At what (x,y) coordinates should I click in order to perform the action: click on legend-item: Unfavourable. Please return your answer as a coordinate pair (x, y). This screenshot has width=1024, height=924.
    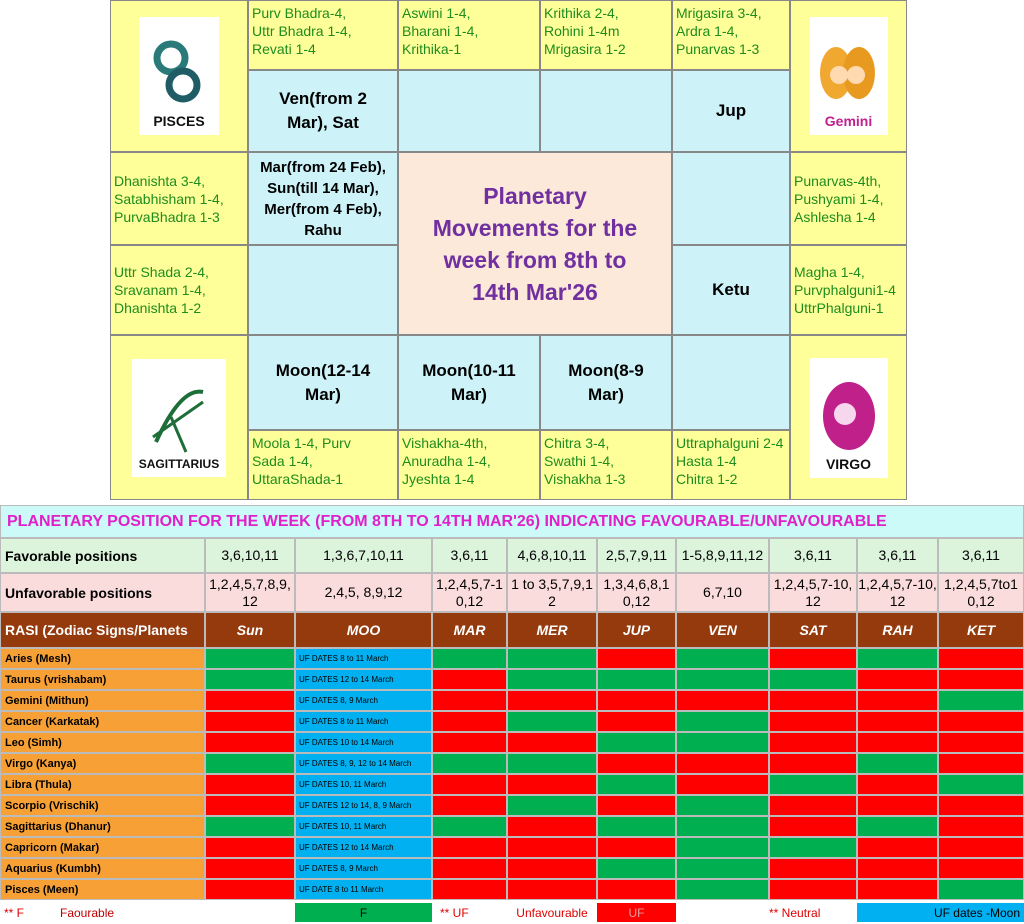
    Looking at the image, I should click on (552, 912).